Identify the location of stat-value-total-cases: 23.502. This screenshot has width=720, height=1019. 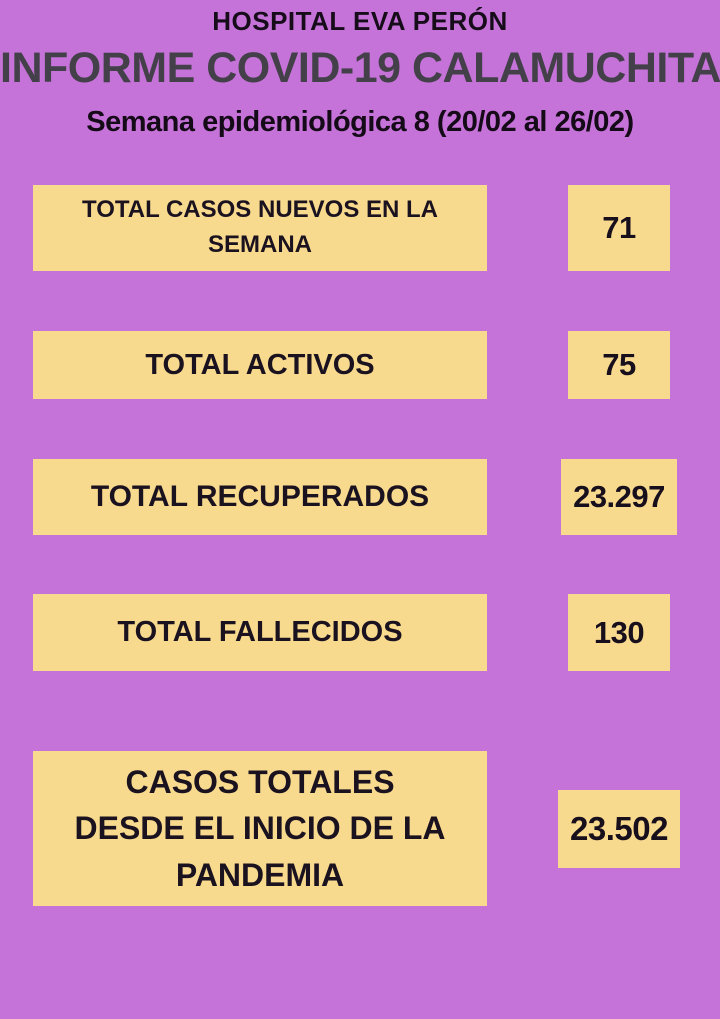
(619, 828).